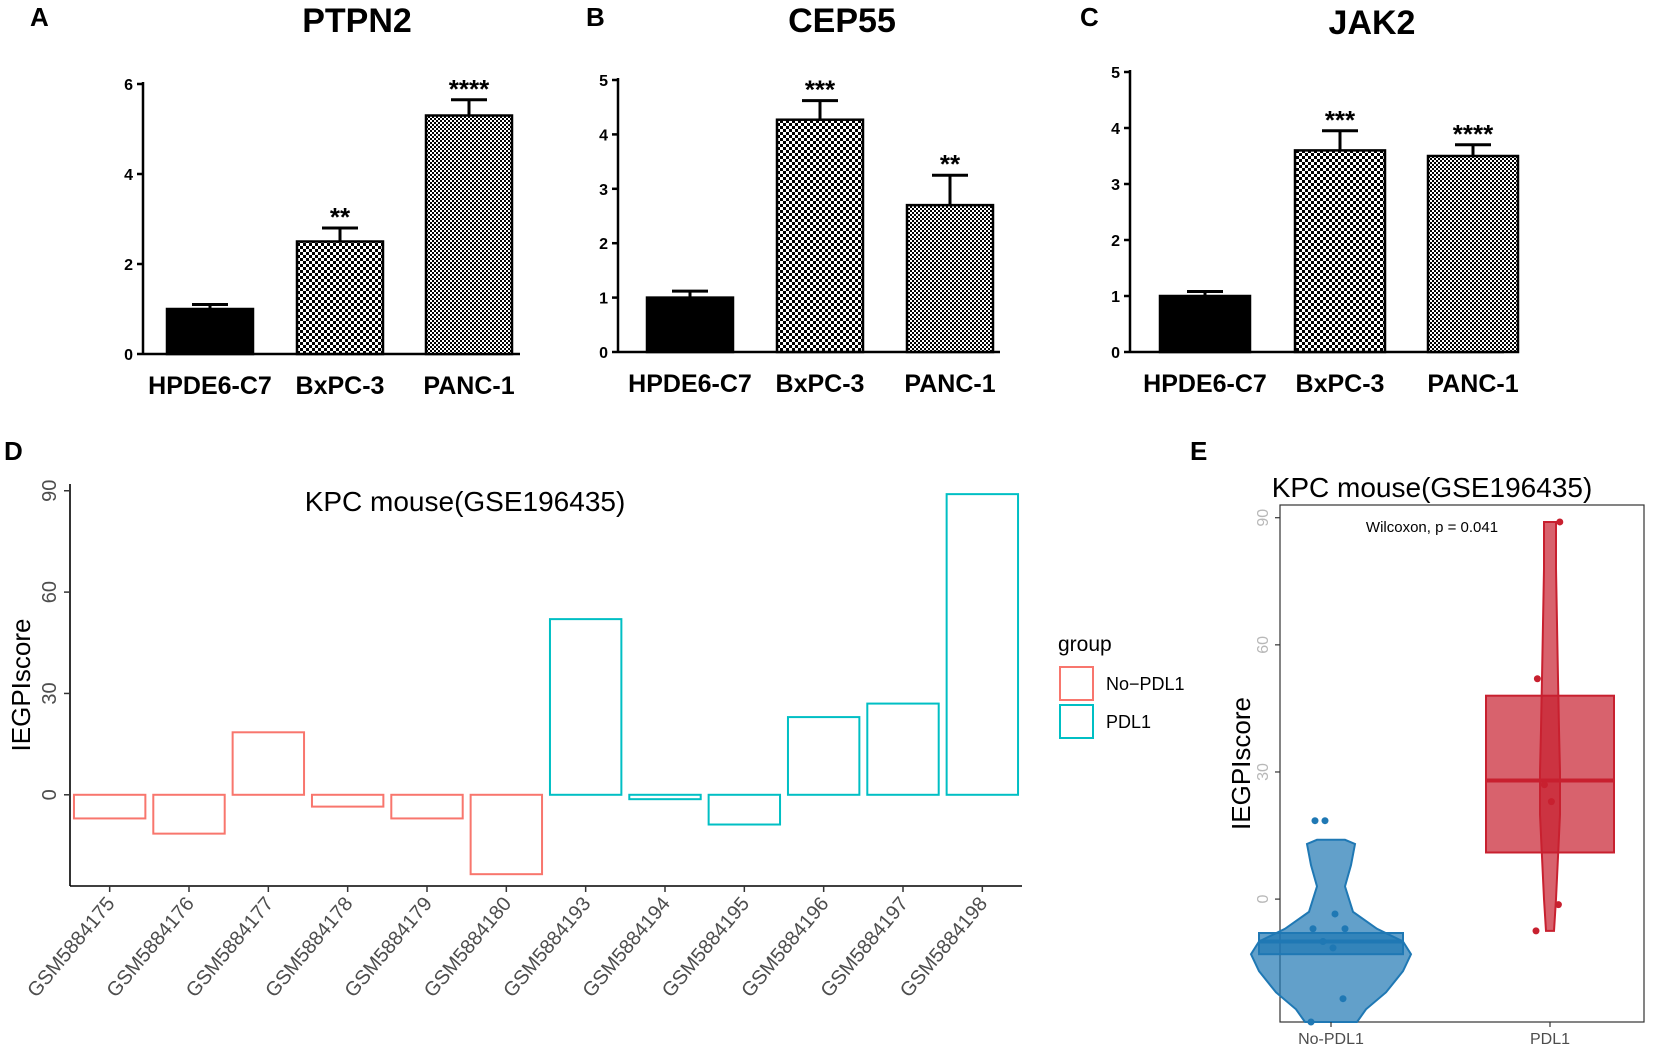 The width and height of the screenshot is (1654, 1049). Describe the element at coordinates (1372, 23) in the screenshot. I see `chart-title: JAK2` at that location.